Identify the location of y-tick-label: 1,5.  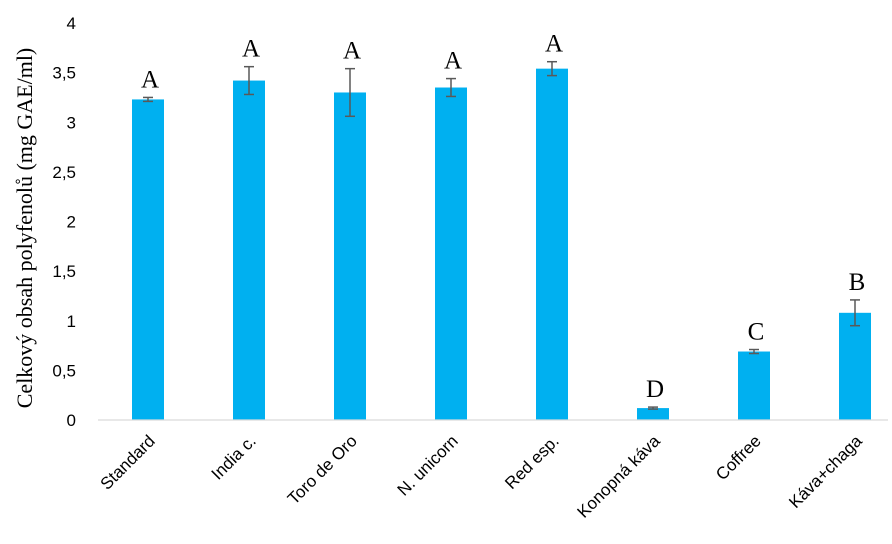
(64, 271).